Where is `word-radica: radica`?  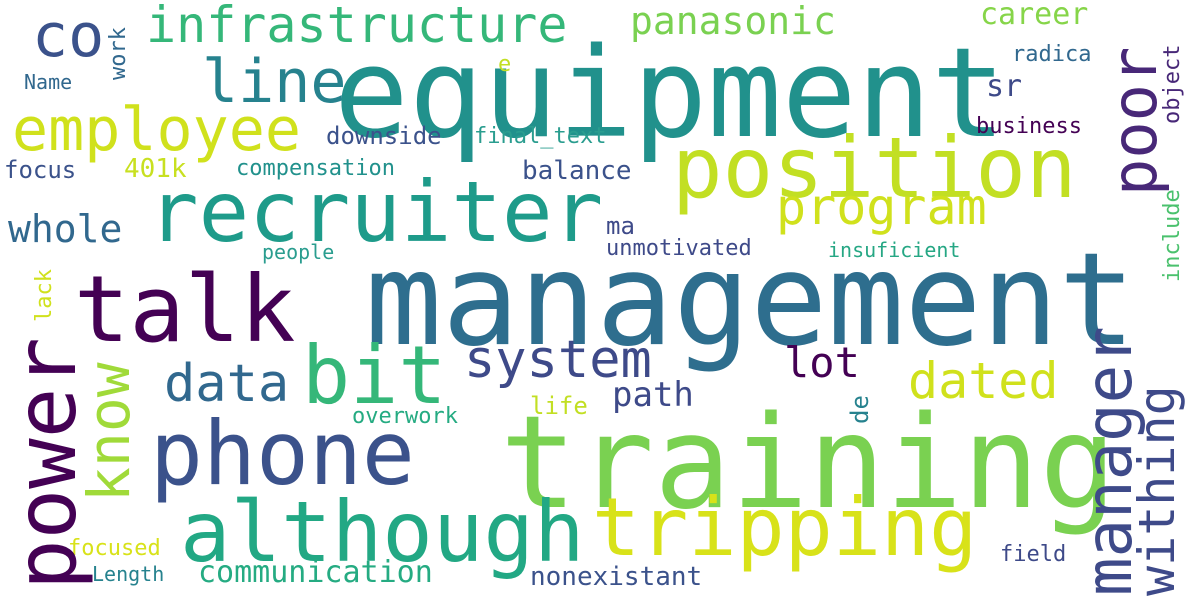 word-radica: radica is located at coordinates (1052, 54).